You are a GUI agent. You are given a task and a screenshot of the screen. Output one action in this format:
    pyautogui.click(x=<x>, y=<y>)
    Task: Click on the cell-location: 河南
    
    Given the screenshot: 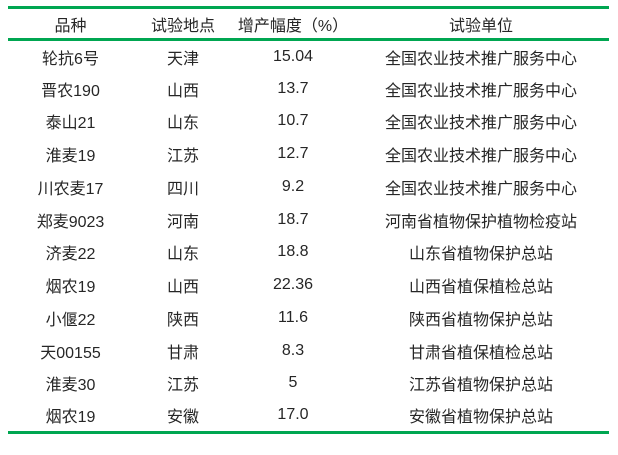 What is the action you would take?
    pyautogui.click(x=182, y=222)
    